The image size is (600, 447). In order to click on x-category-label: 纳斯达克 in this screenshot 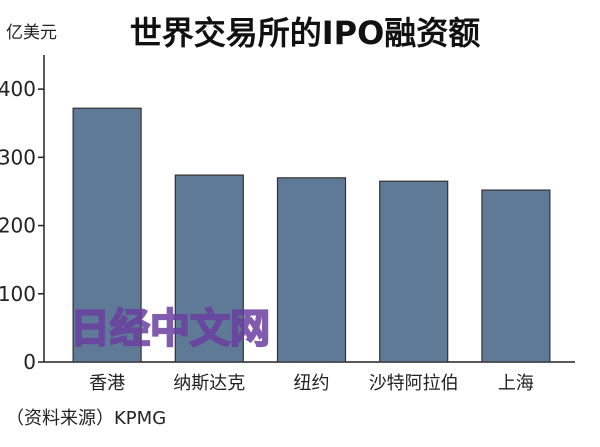, I will do `click(209, 383)`.